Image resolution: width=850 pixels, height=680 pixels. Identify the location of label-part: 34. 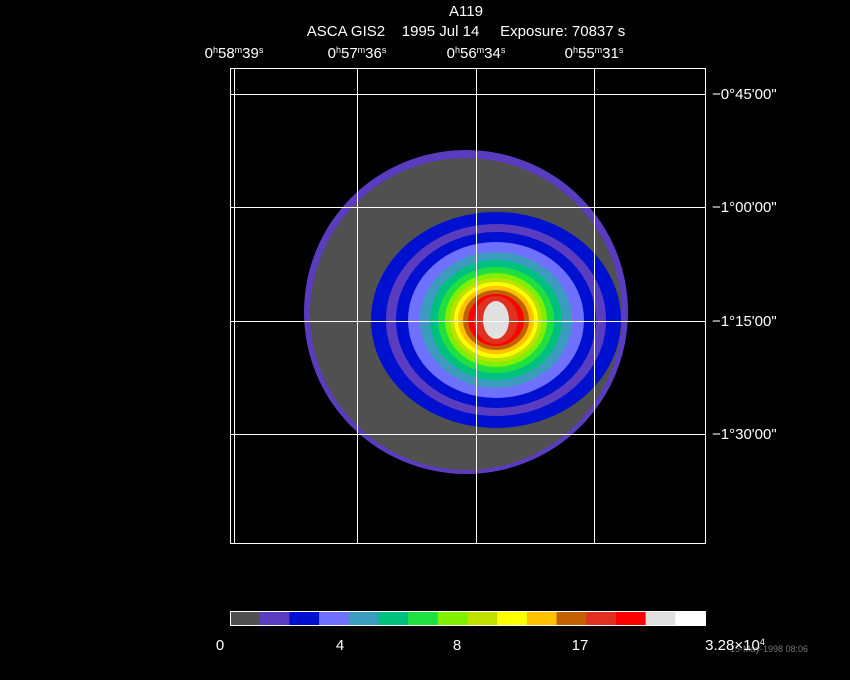
(492, 53).